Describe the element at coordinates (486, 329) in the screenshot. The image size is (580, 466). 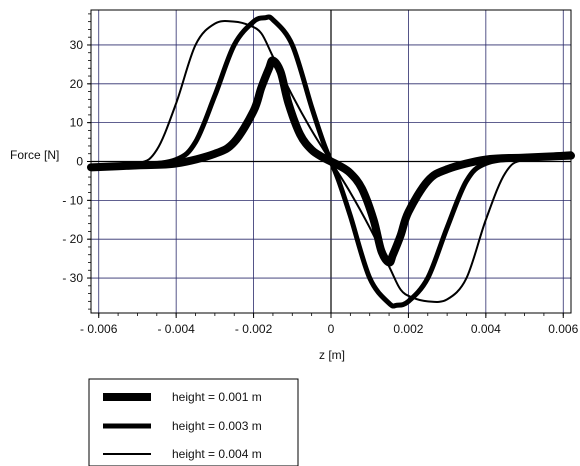
I see `x-tick-label: 0.004` at that location.